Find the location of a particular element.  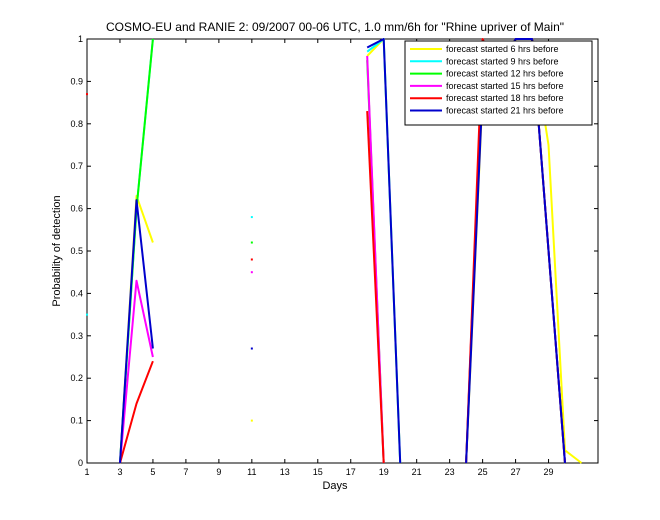

legend-label-5: forecast started 18 hrs before is located at coordinates (505, 98).